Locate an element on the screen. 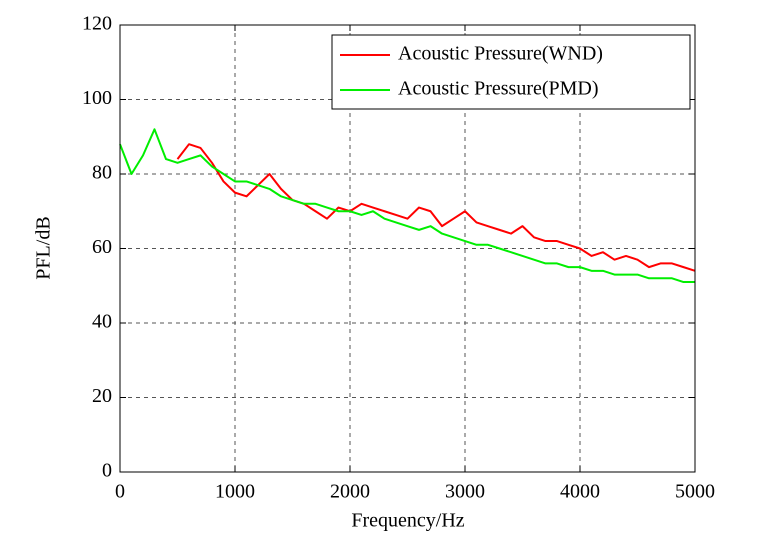 The image size is (757, 547). x-axis-label: Frequency/Hz is located at coordinates (407, 521).